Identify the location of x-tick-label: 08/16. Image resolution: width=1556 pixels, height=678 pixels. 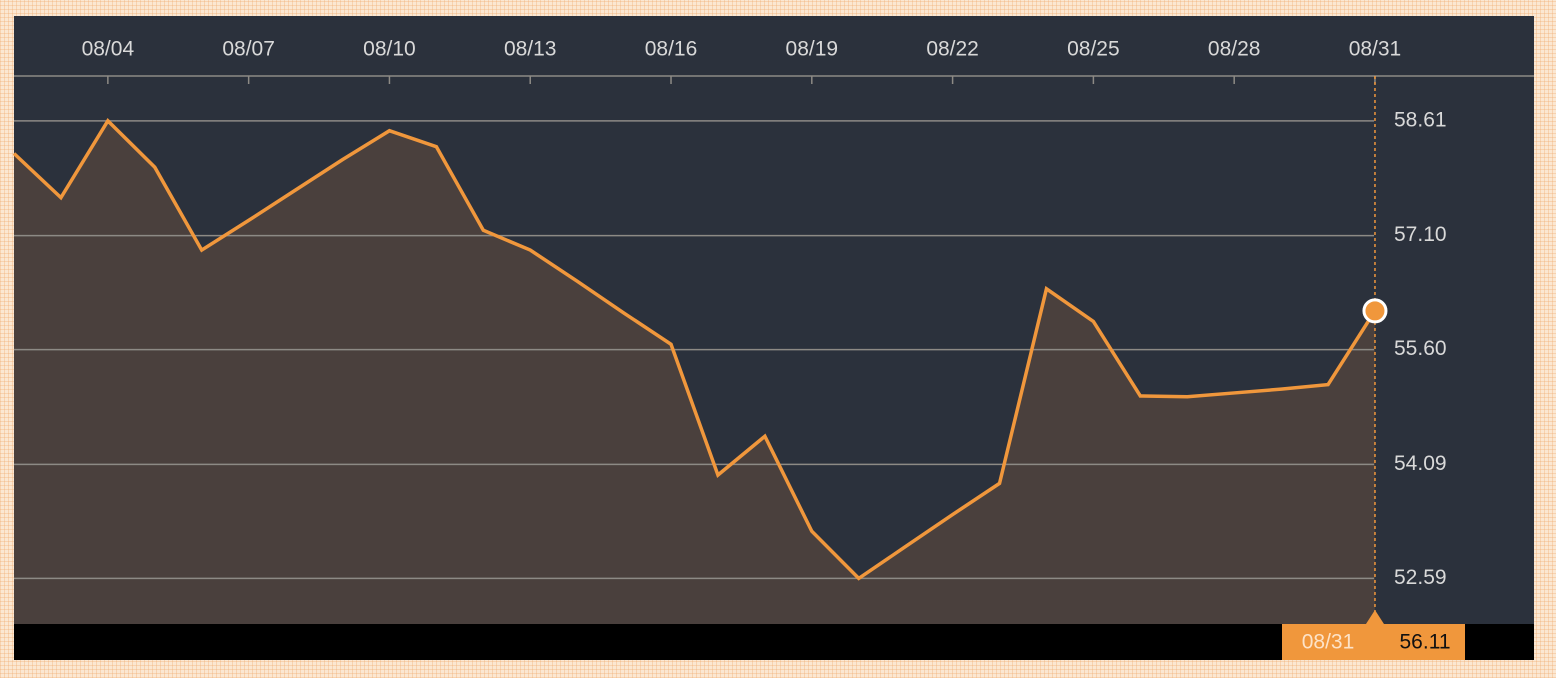
(671, 49).